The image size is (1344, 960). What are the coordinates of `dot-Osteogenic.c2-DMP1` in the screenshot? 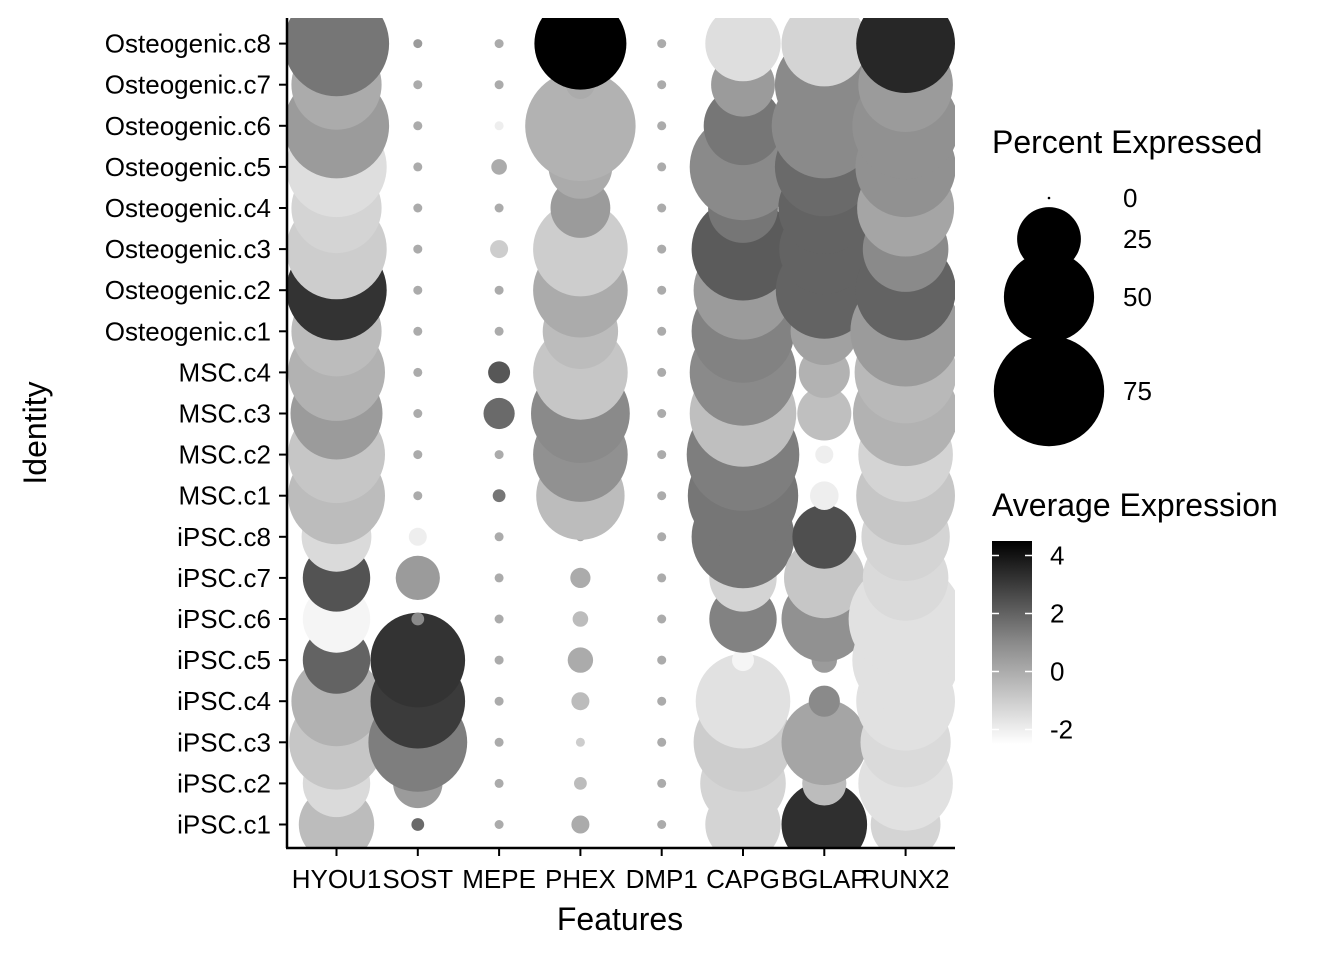 It's located at (662, 290).